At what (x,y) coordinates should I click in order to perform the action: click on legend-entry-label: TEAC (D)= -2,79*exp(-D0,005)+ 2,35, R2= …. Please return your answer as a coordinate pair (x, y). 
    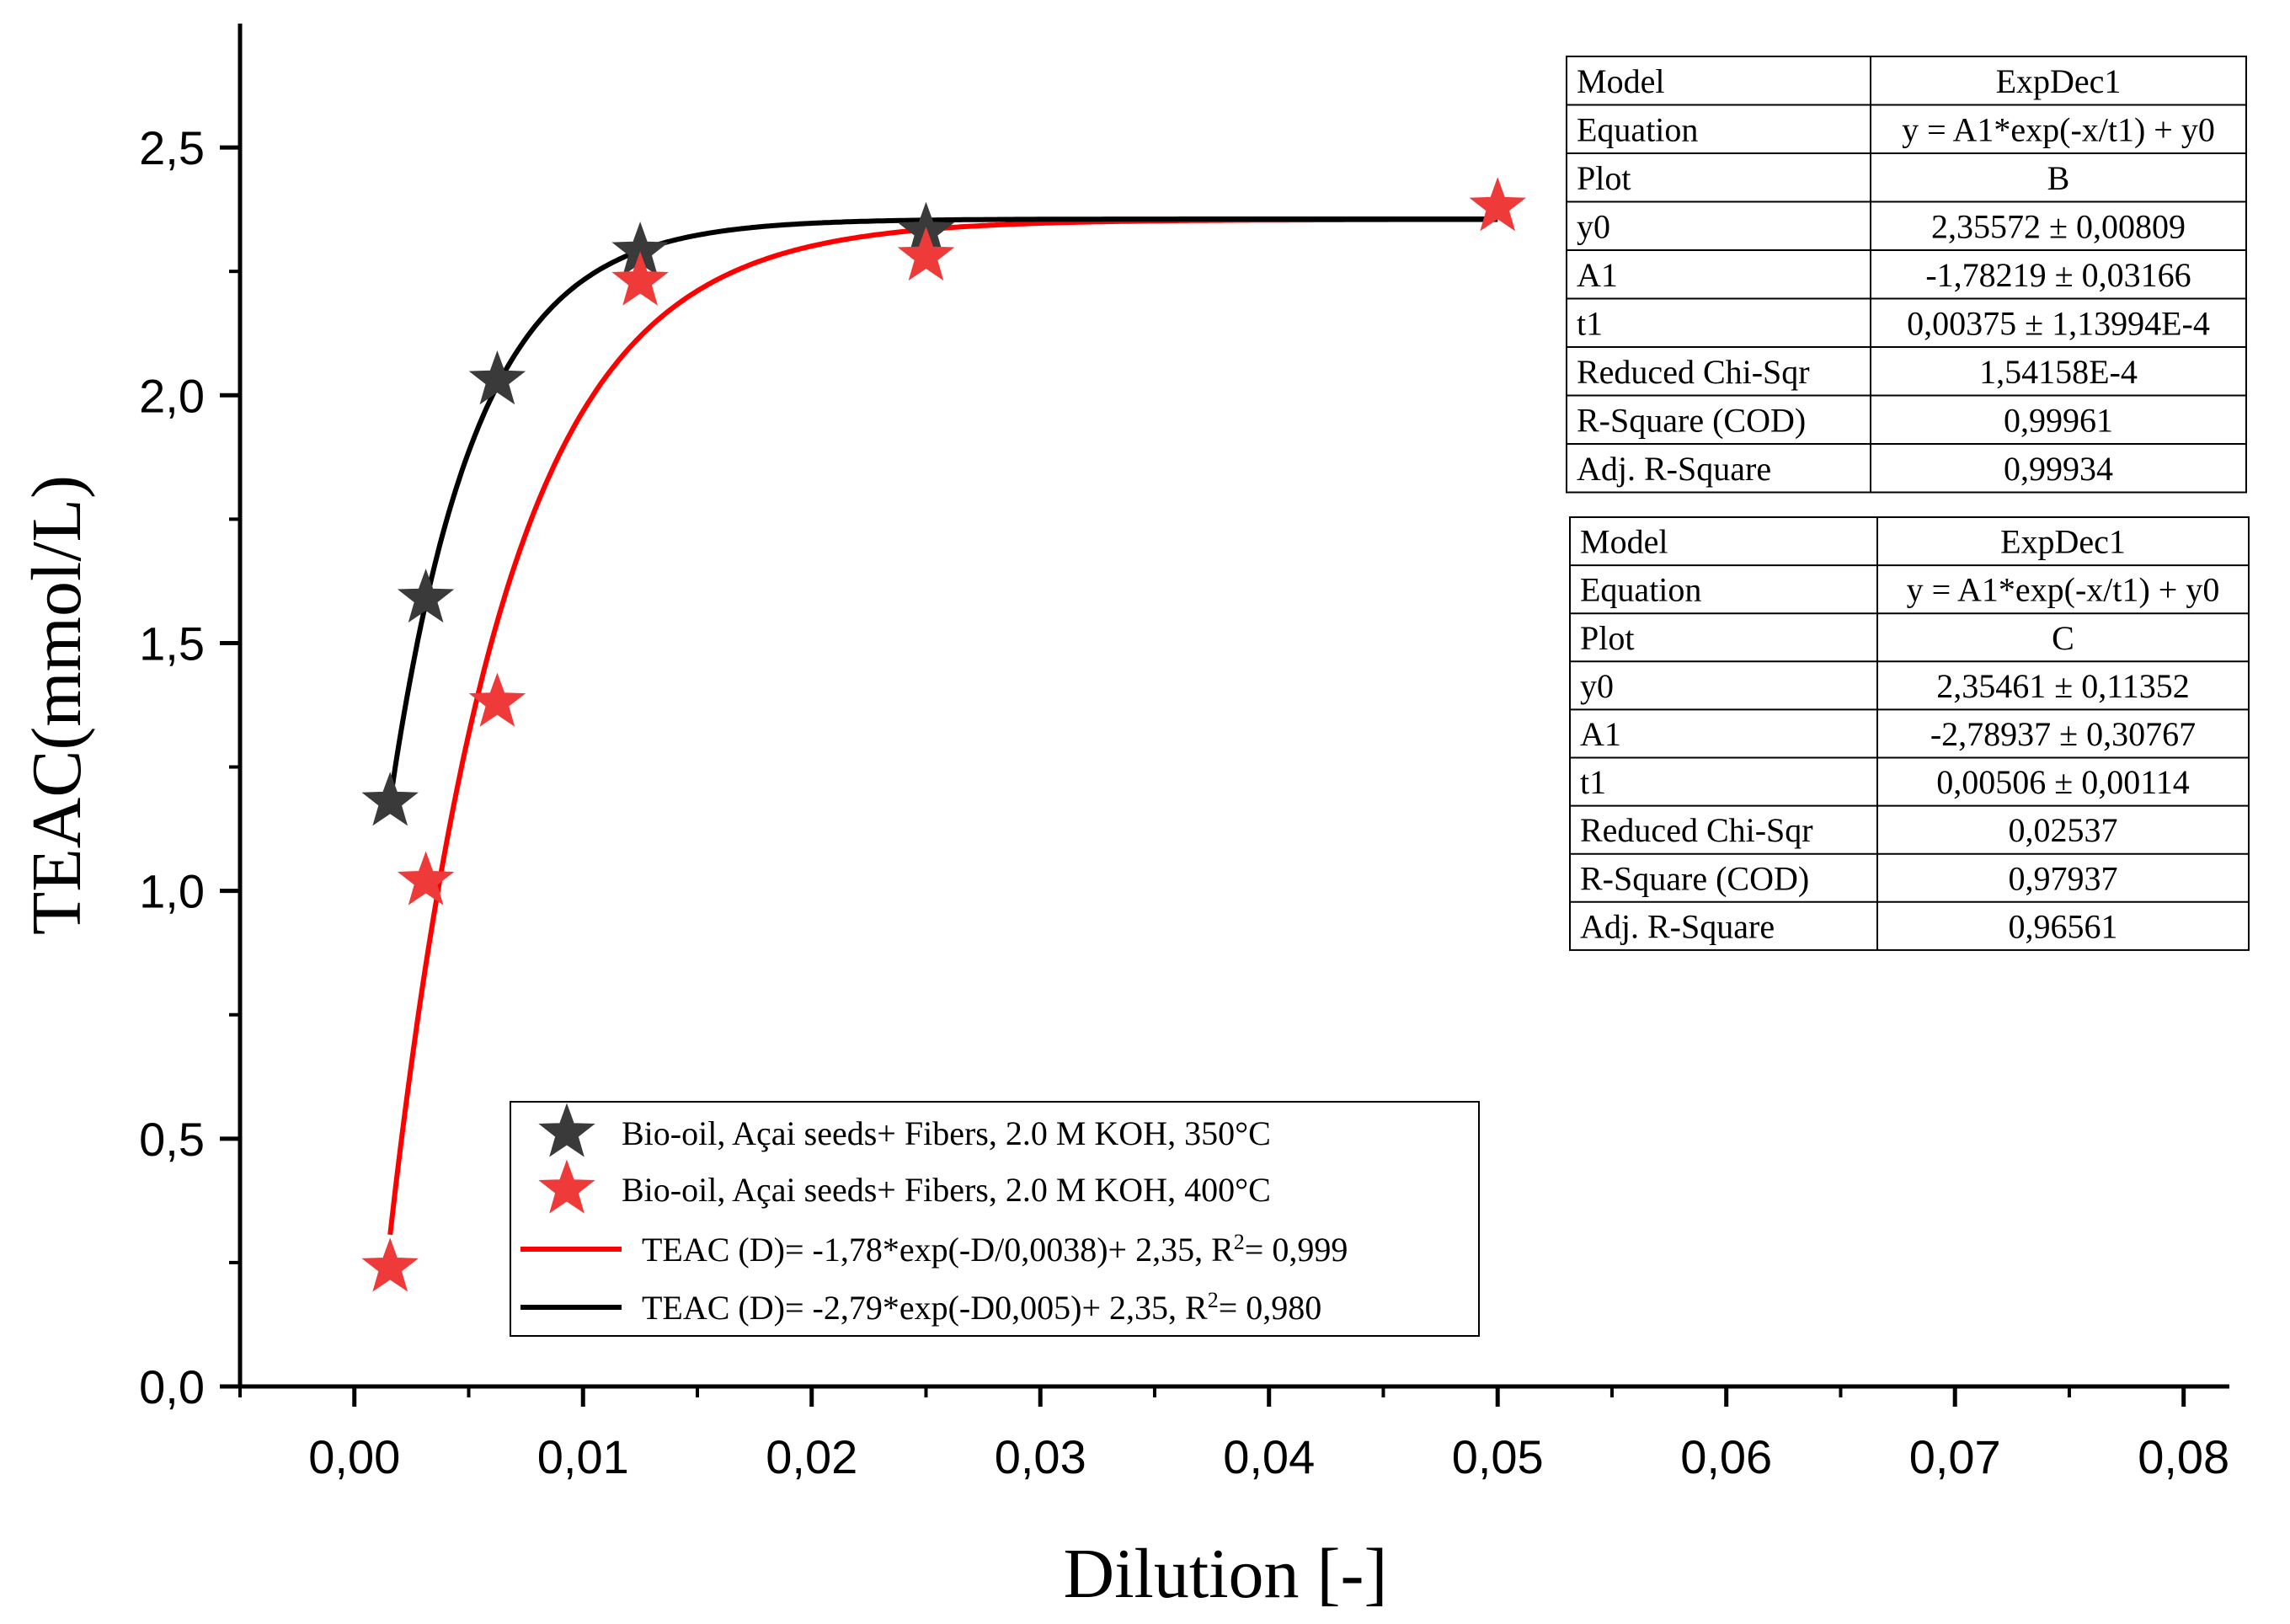
    Looking at the image, I should click on (981, 1308).